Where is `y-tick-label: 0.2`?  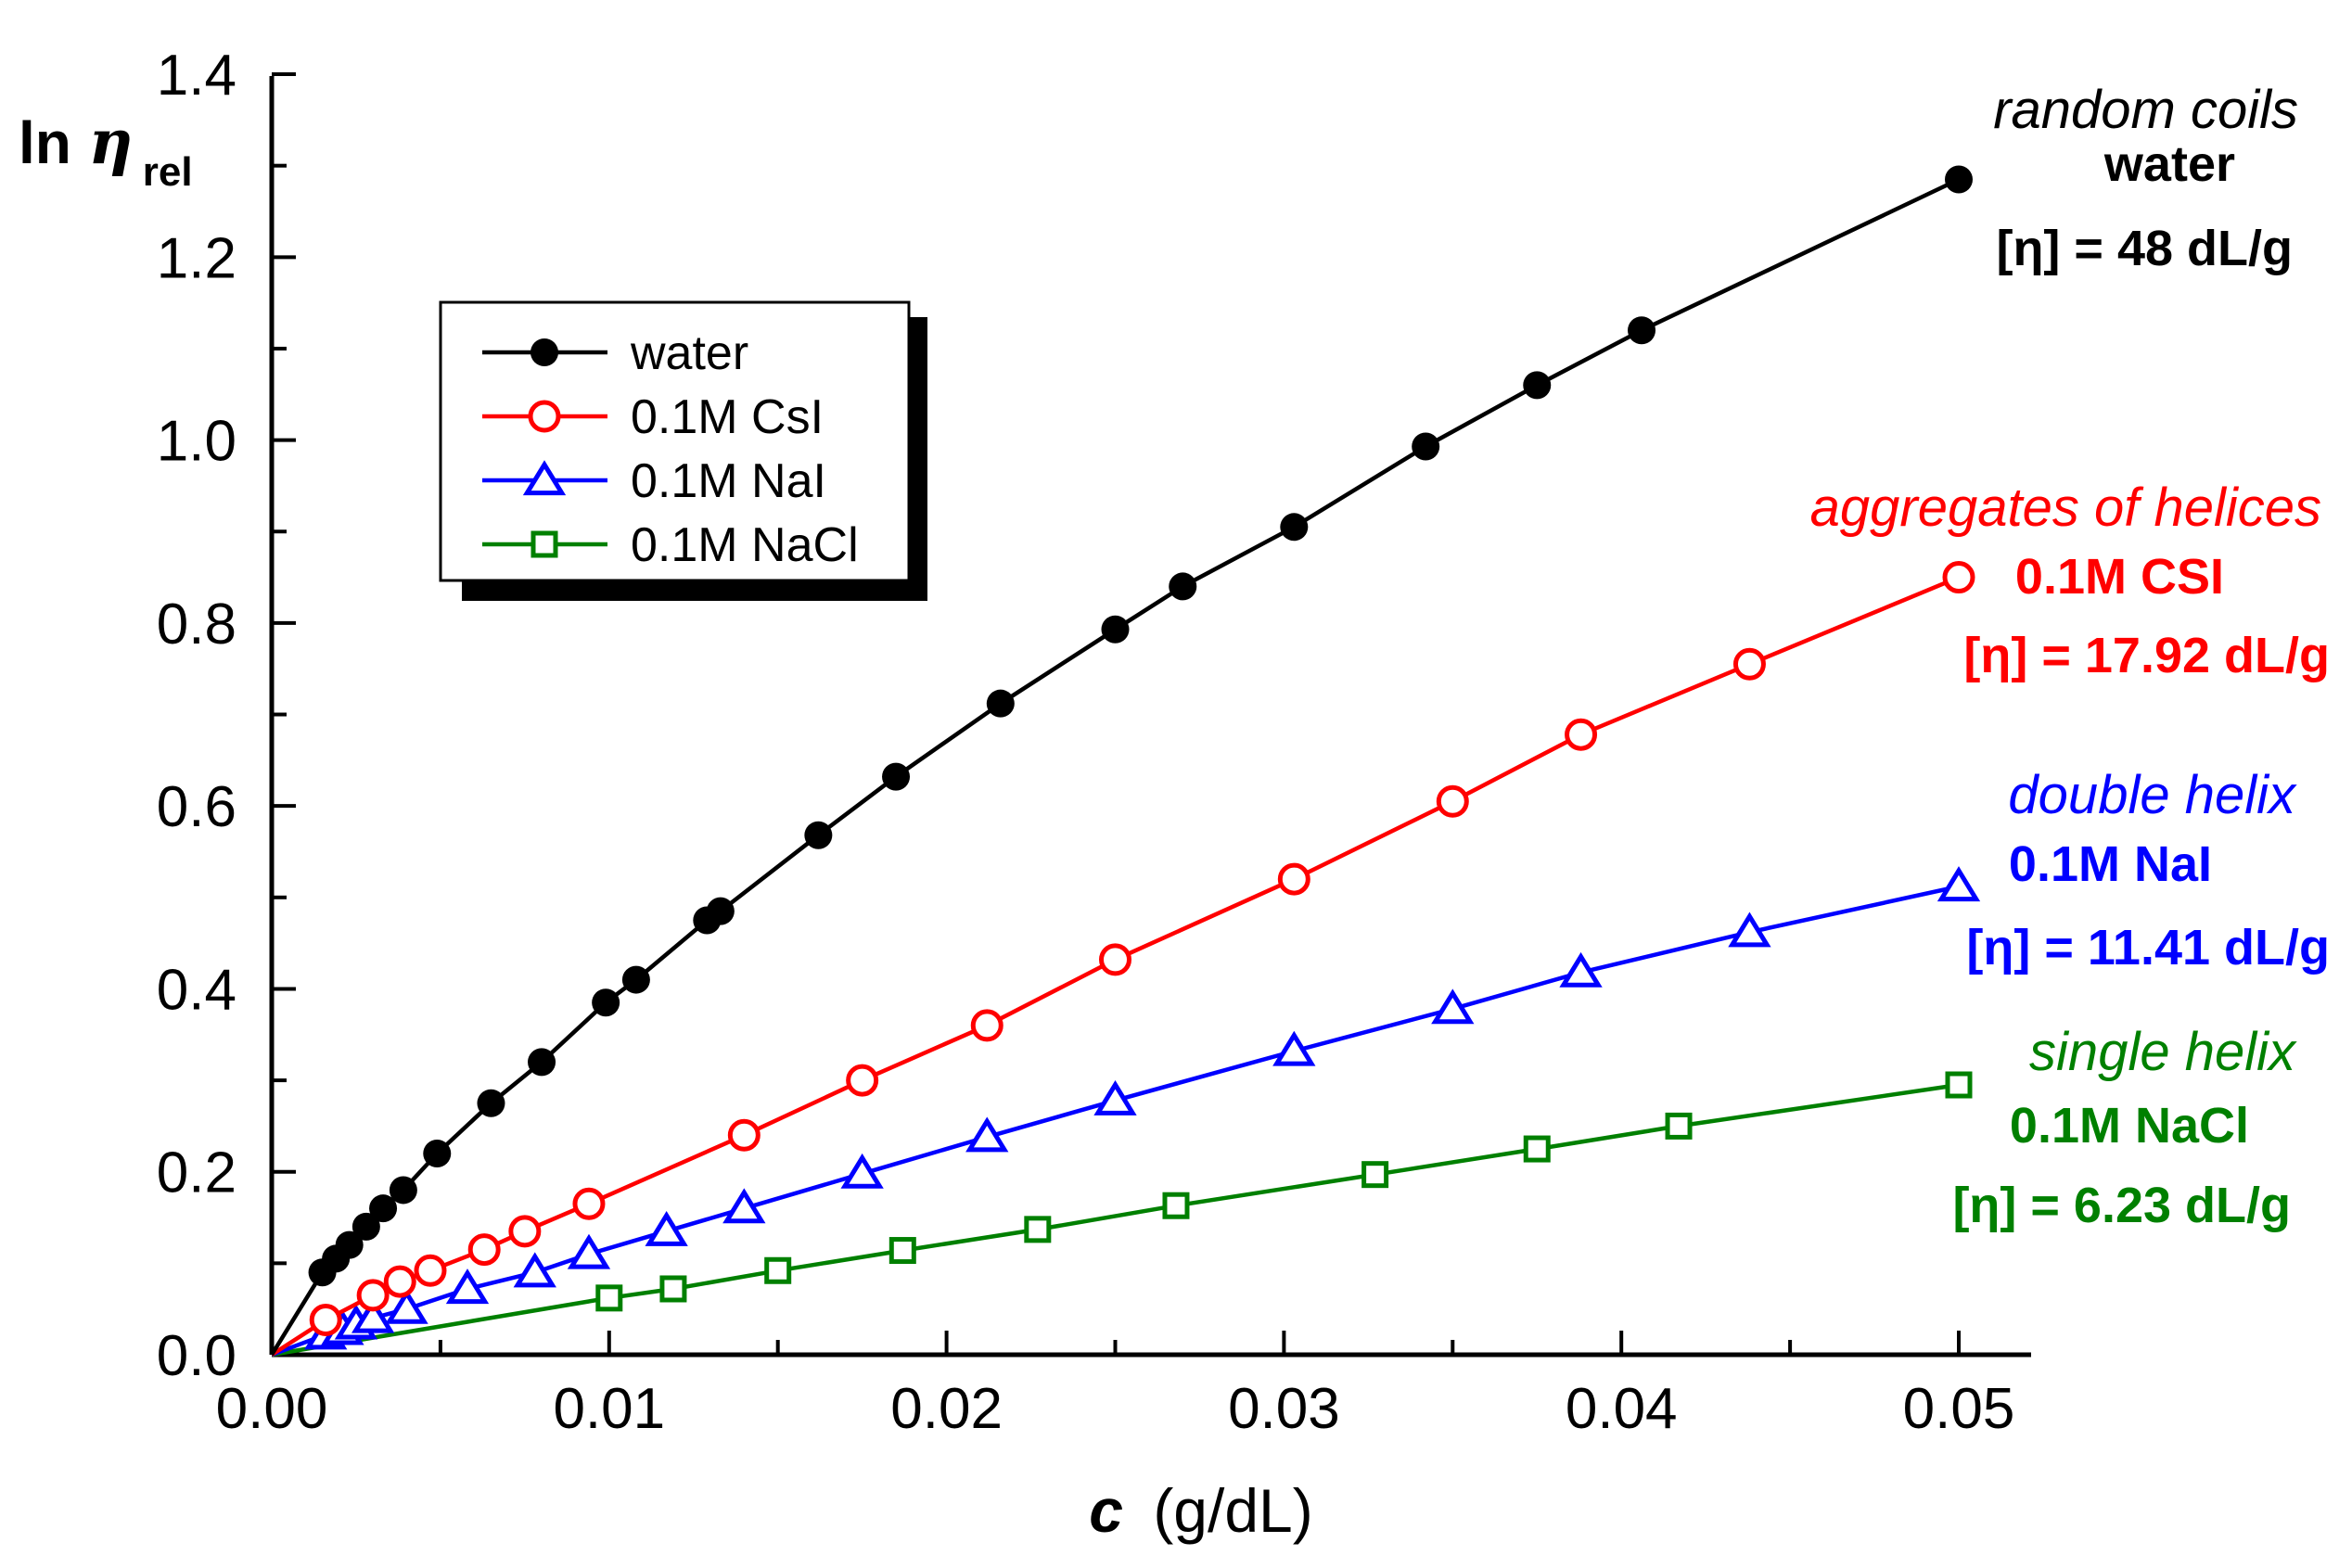 y-tick-label: 0.2 is located at coordinates (196, 1173).